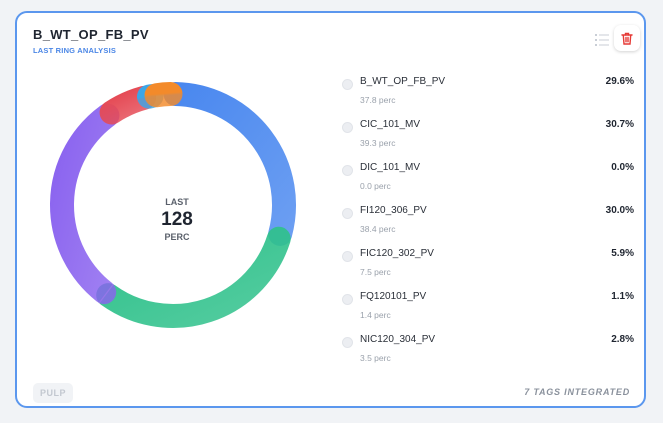 Image resolution: width=663 pixels, height=423 pixels. I want to click on legend-item: B_WT_OP_FB_PV 29.6% 37.8 perc, so click(488, 96).